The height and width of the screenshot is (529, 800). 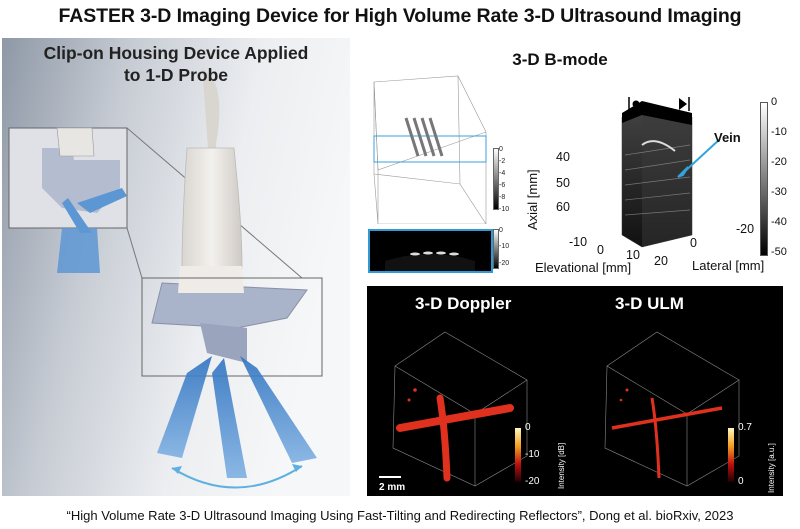 I want to click on axial-tick: 60, so click(x=563, y=207).